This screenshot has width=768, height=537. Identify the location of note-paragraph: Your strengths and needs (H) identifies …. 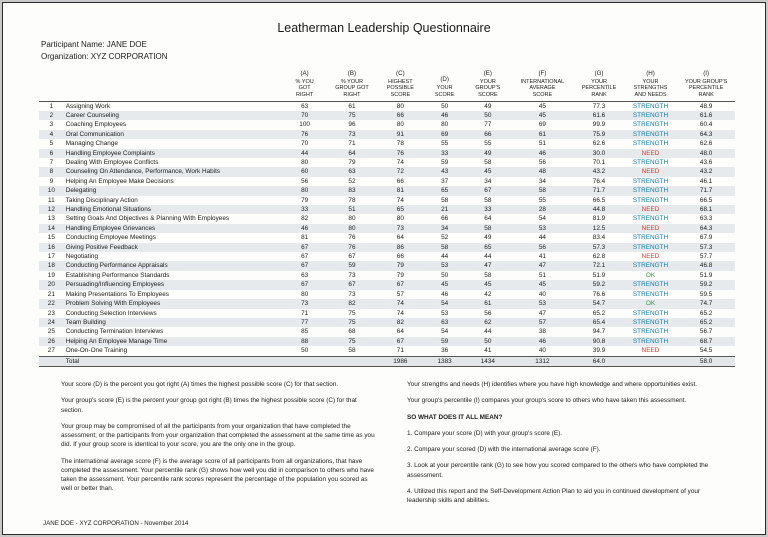
(552, 384).